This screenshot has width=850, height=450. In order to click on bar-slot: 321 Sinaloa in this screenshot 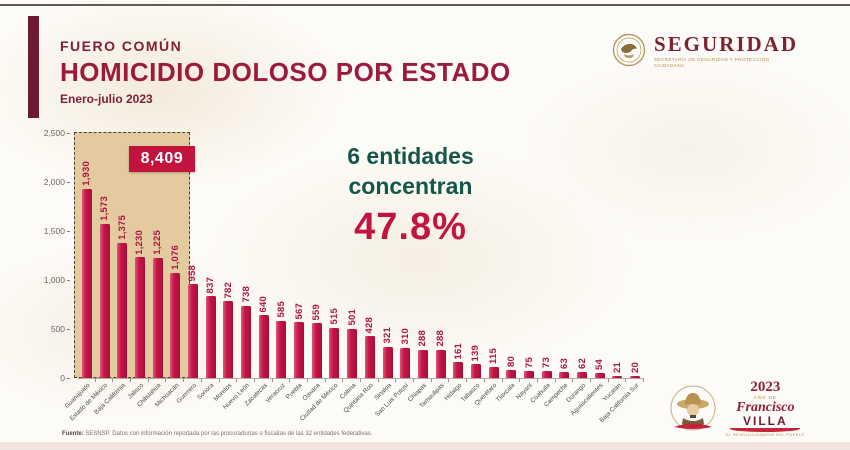, I will do `click(385, 267)`.